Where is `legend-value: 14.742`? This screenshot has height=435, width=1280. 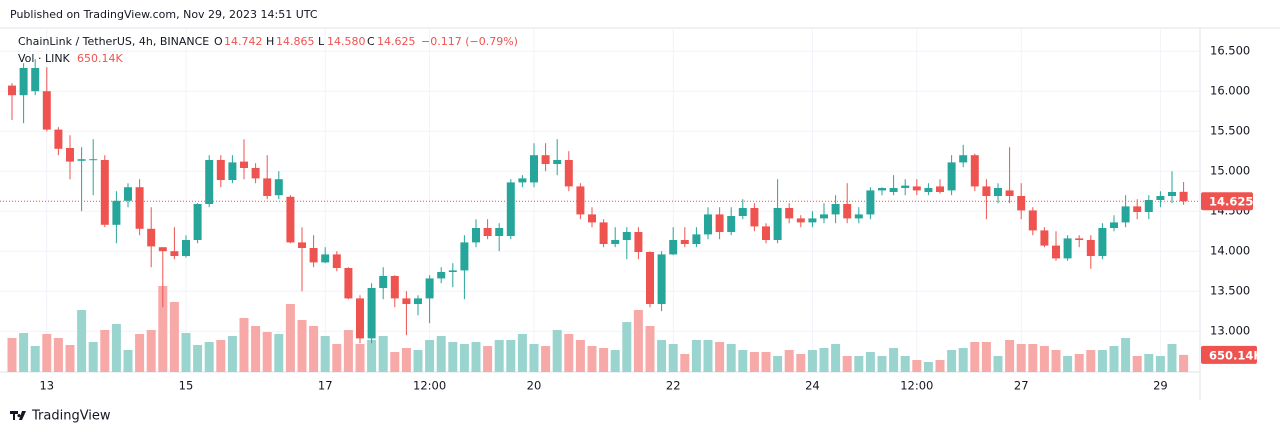 legend-value: 14.742 is located at coordinates (243, 41).